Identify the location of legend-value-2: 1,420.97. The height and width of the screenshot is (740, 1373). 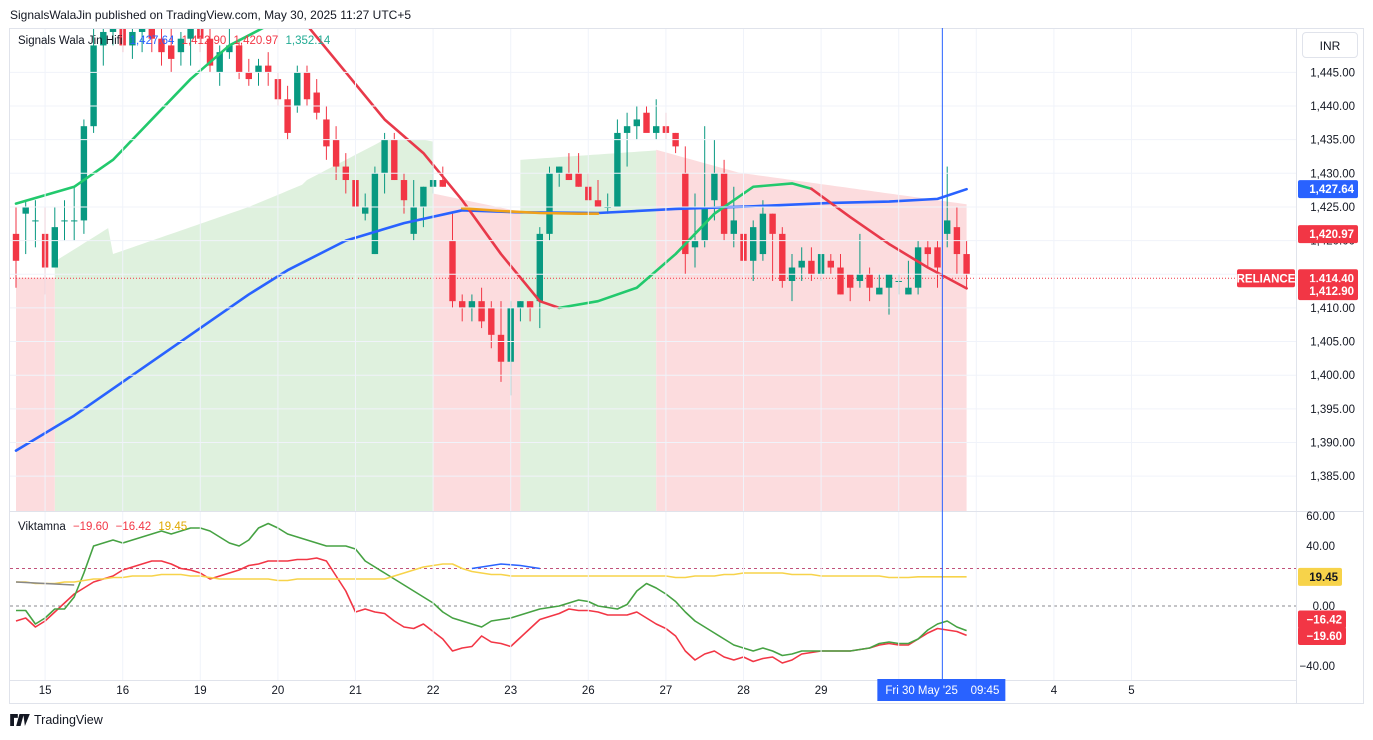
(256, 41).